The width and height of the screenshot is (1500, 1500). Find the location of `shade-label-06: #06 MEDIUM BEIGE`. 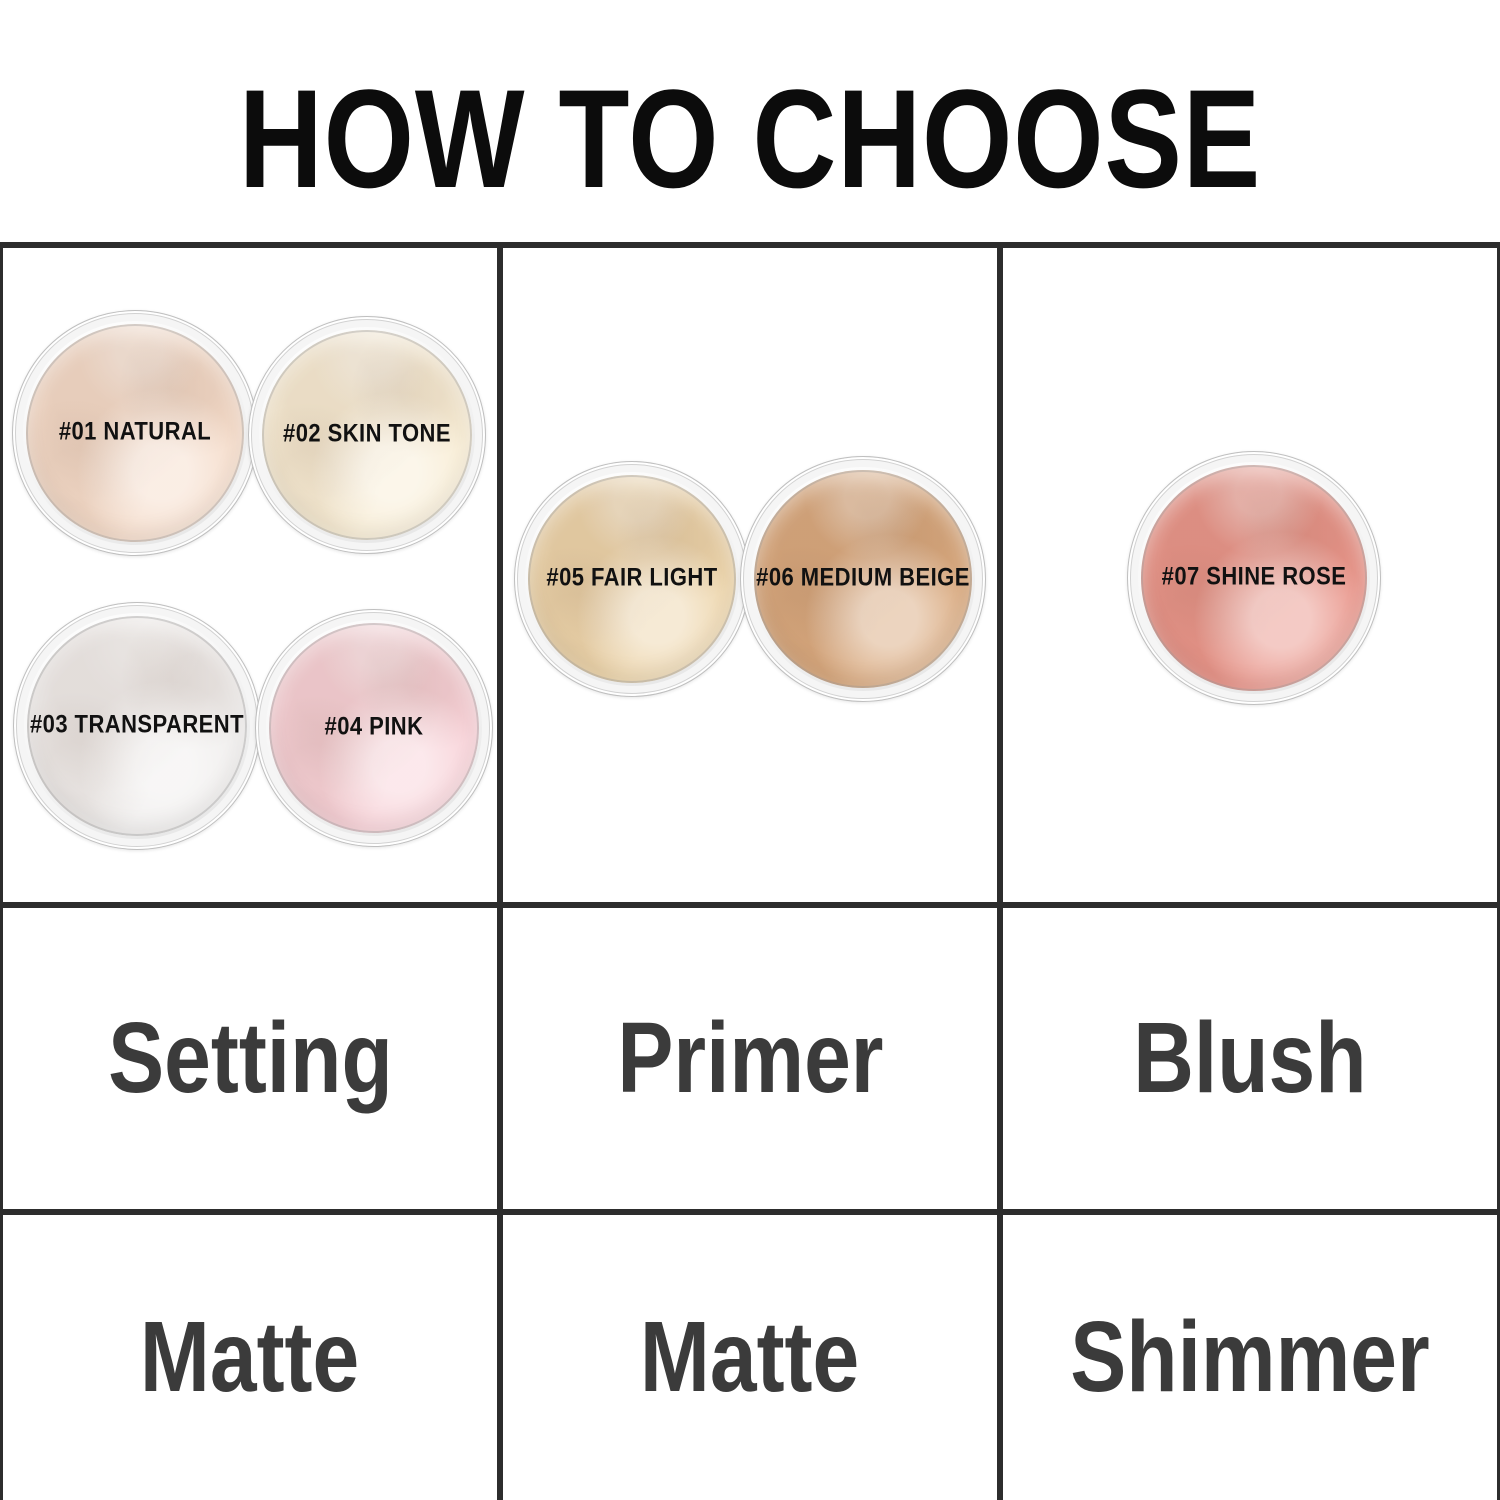

shade-label-06: #06 MEDIUM BEIGE is located at coordinates (863, 577).